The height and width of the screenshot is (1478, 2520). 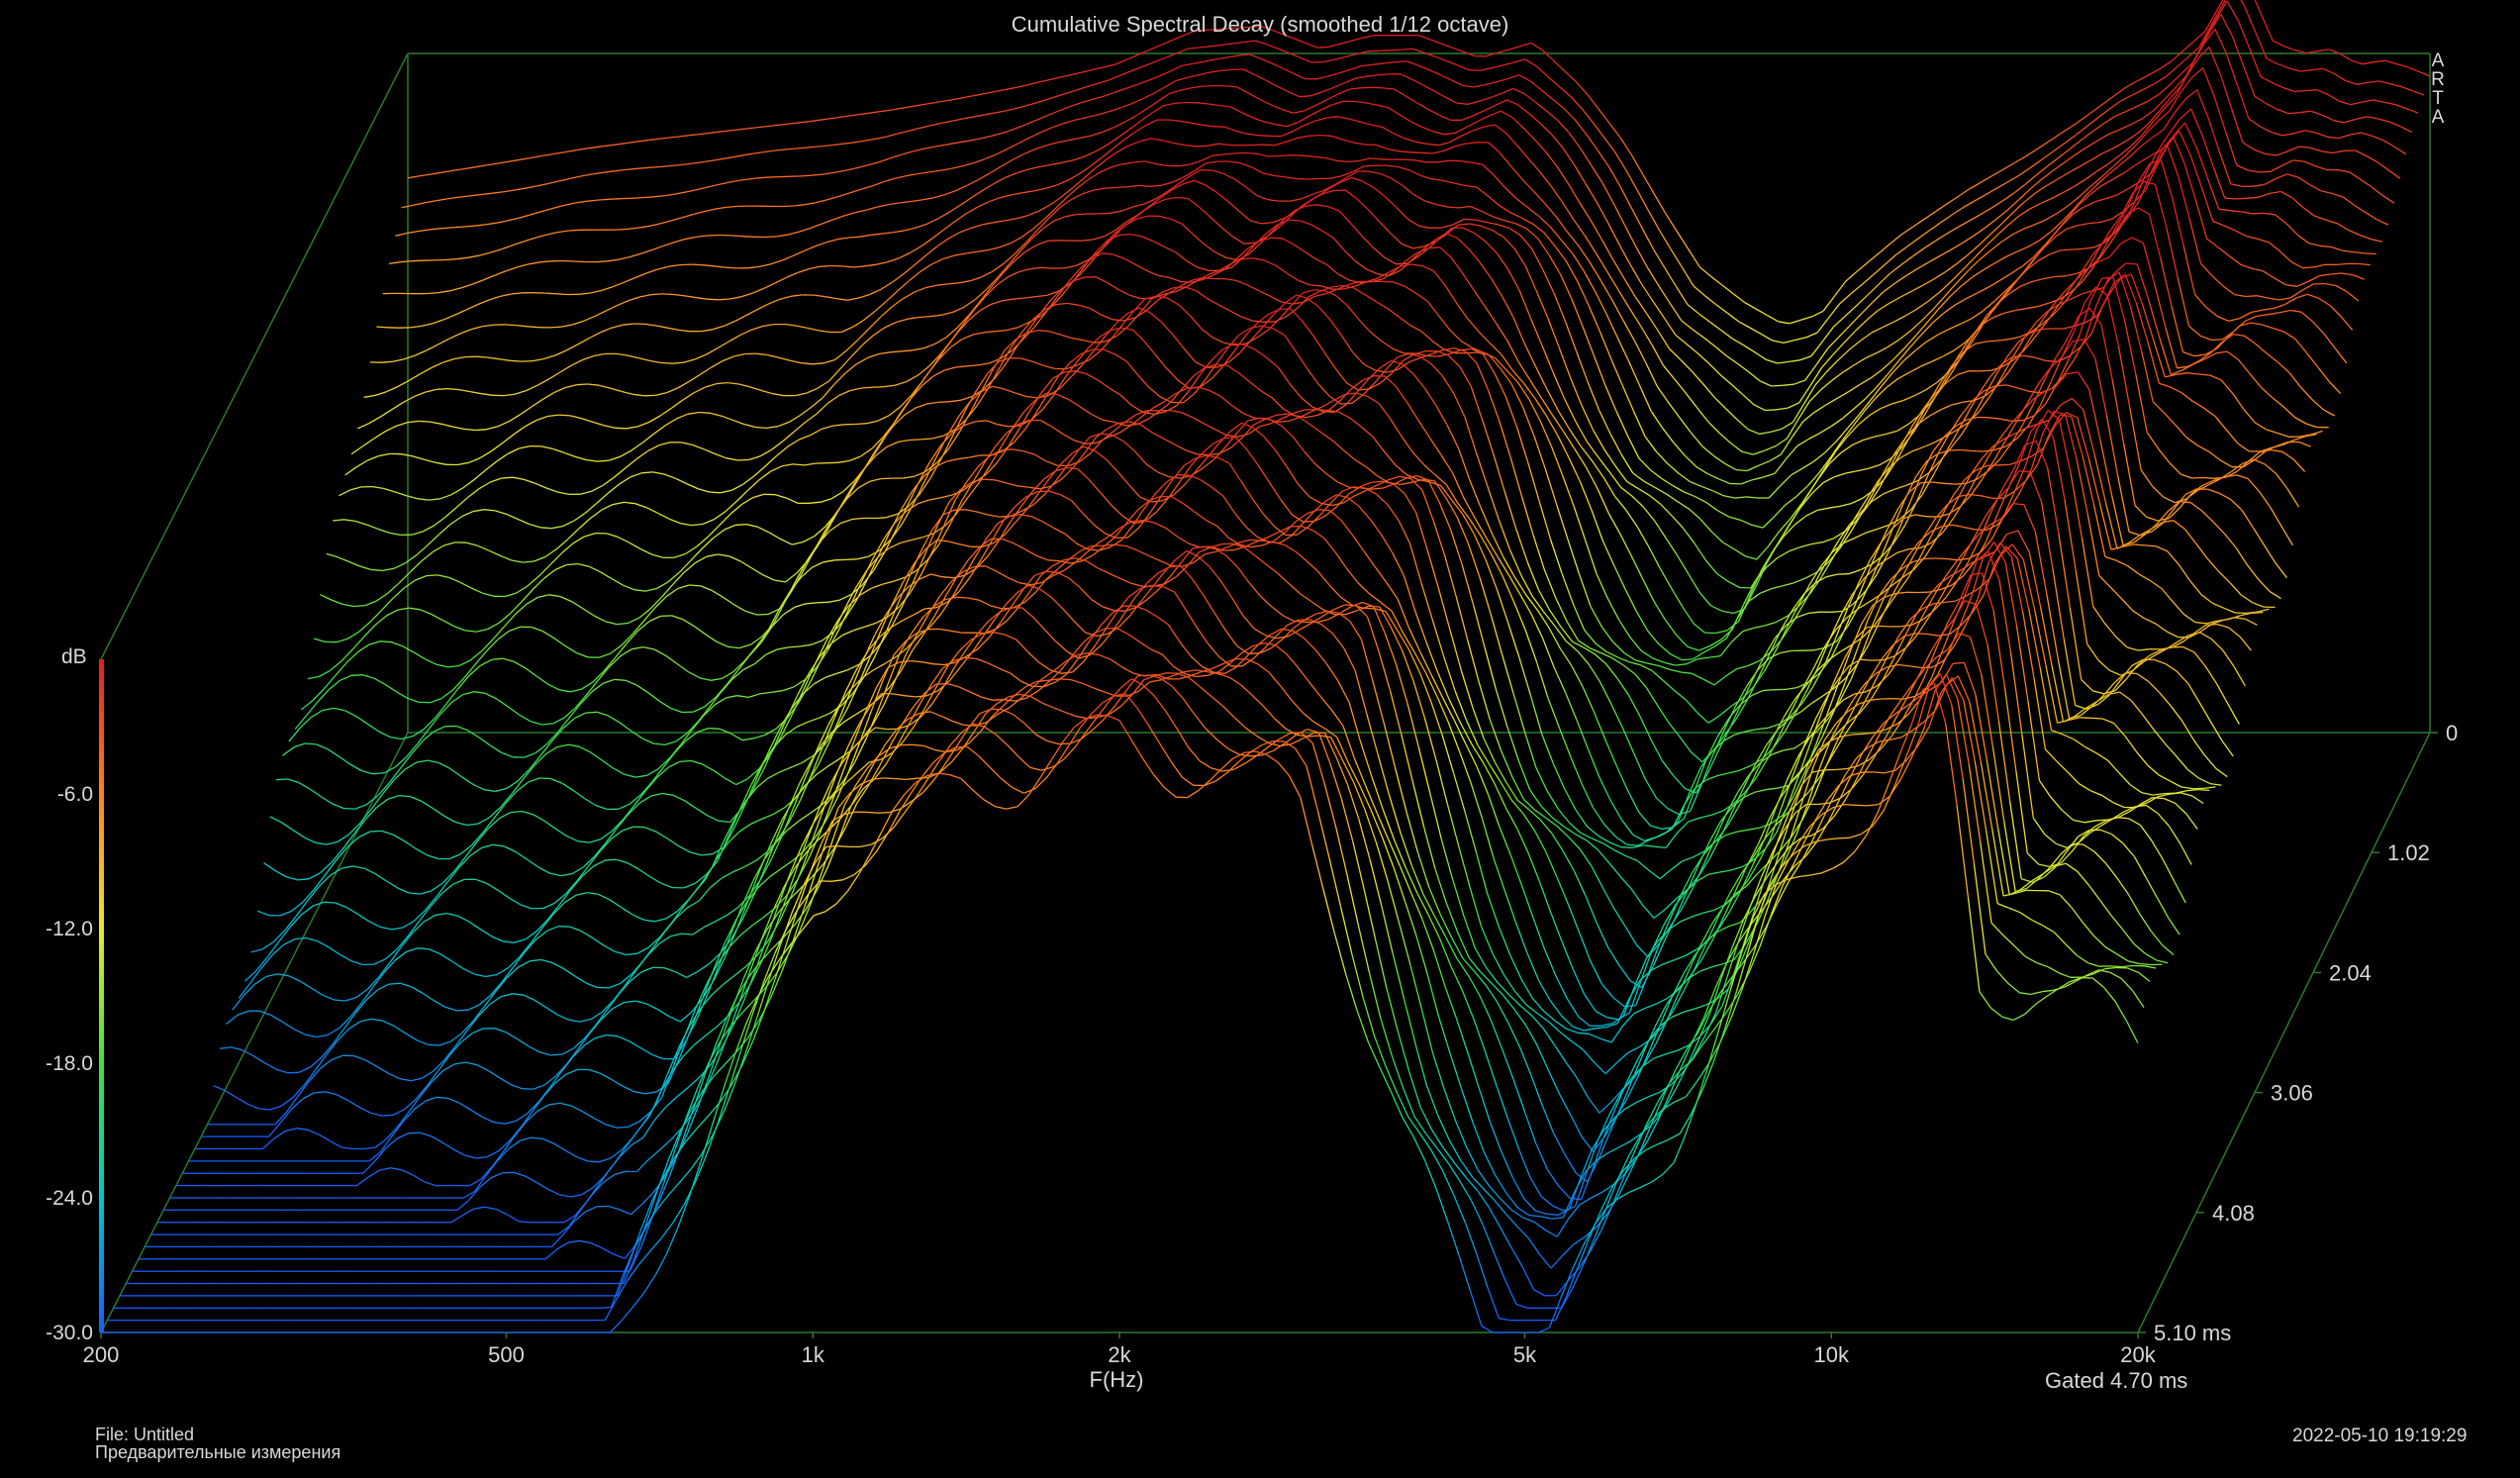 I want to click on floor-right-edge, so click(x=2284, y=1032).